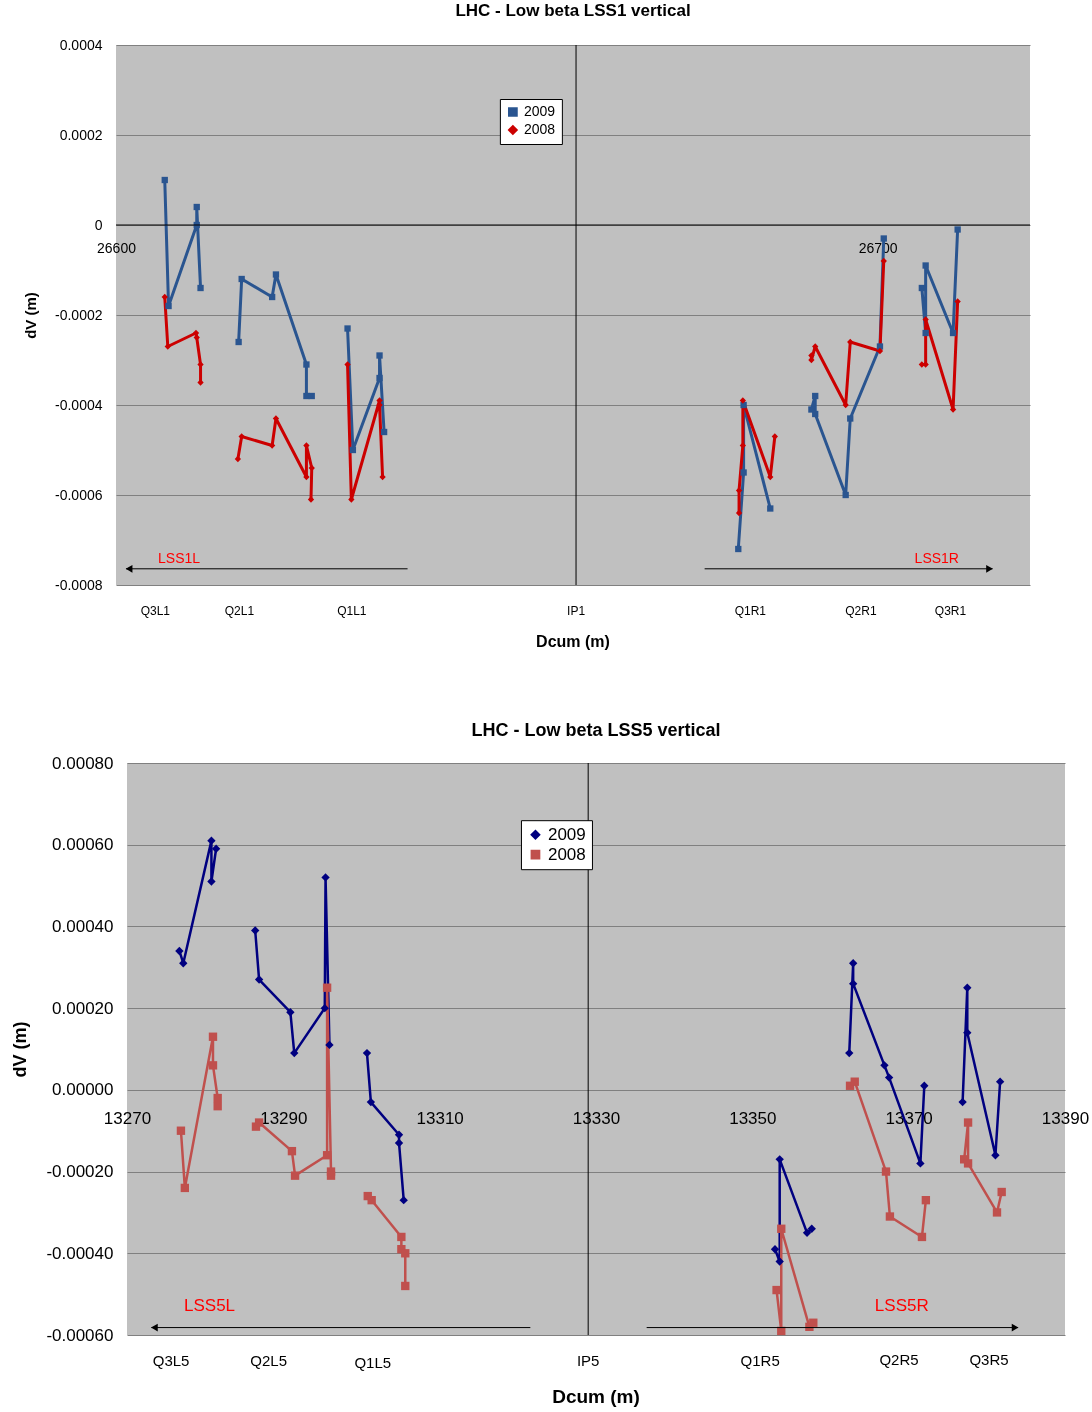 This screenshot has height=1412, width=1092. Describe the element at coordinates (440, 1119) in the screenshot. I see `x-tick-label: 13310` at that location.